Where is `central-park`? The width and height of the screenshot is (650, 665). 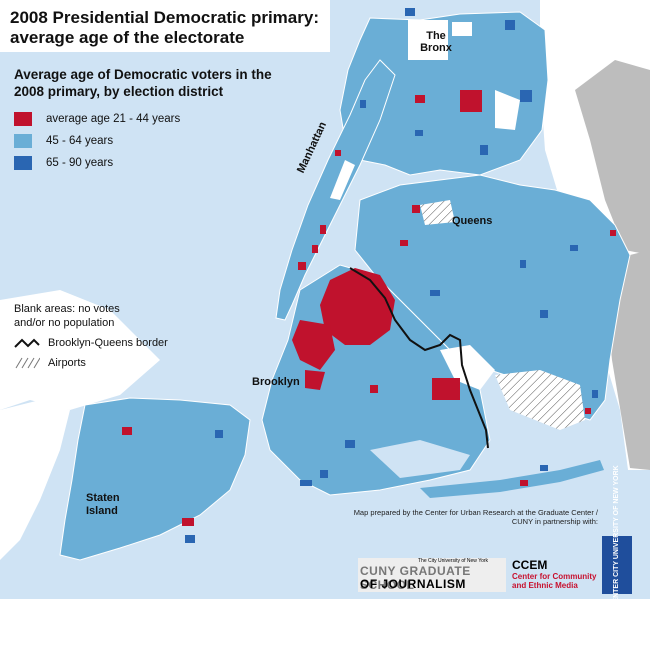 central-park is located at coordinates (342, 180).